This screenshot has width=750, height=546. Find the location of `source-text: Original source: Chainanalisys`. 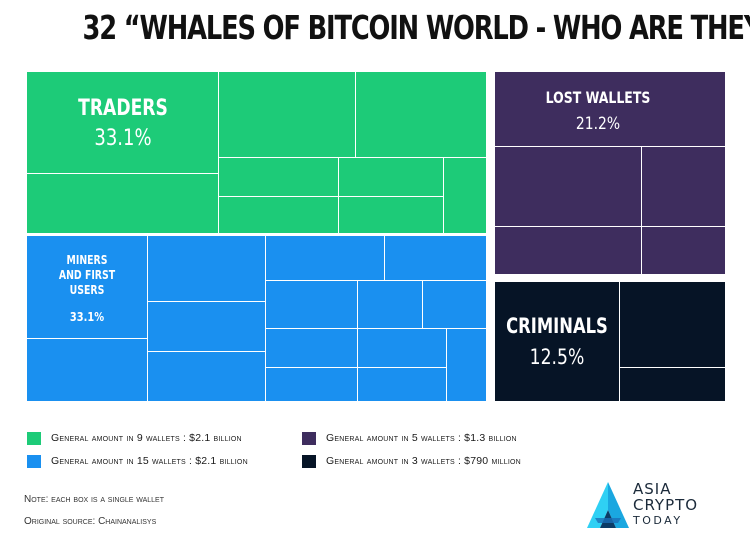

source-text: Original source: Chainanalisys is located at coordinates (90, 521).